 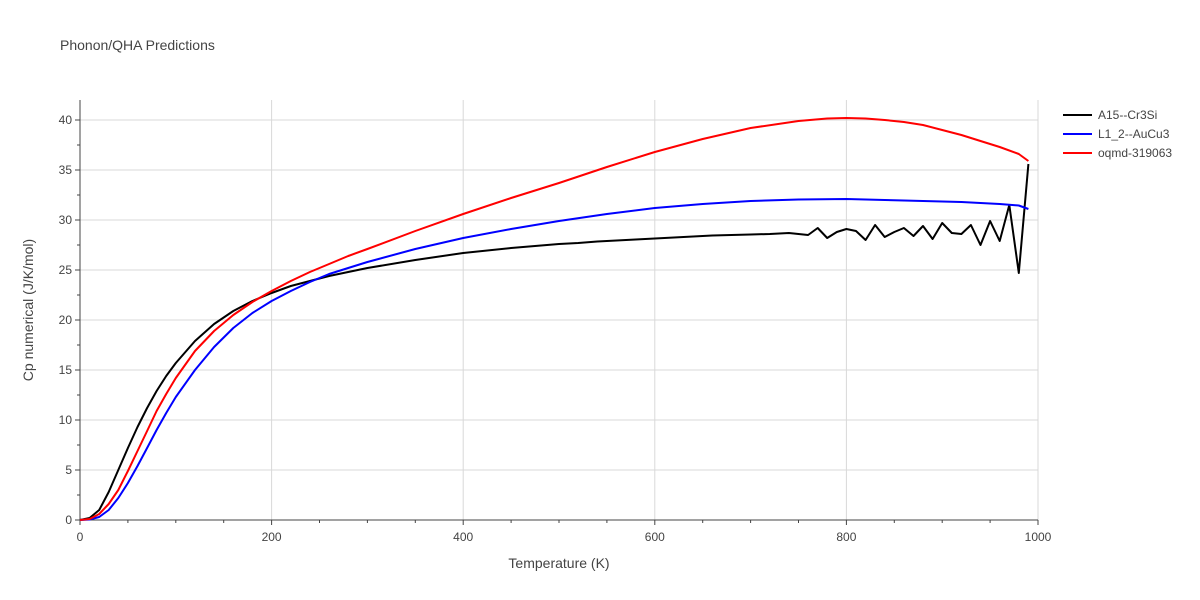 What do you see at coordinates (137, 45) in the screenshot?
I see `chart-title: Phonon/QHA Predictions` at bounding box center [137, 45].